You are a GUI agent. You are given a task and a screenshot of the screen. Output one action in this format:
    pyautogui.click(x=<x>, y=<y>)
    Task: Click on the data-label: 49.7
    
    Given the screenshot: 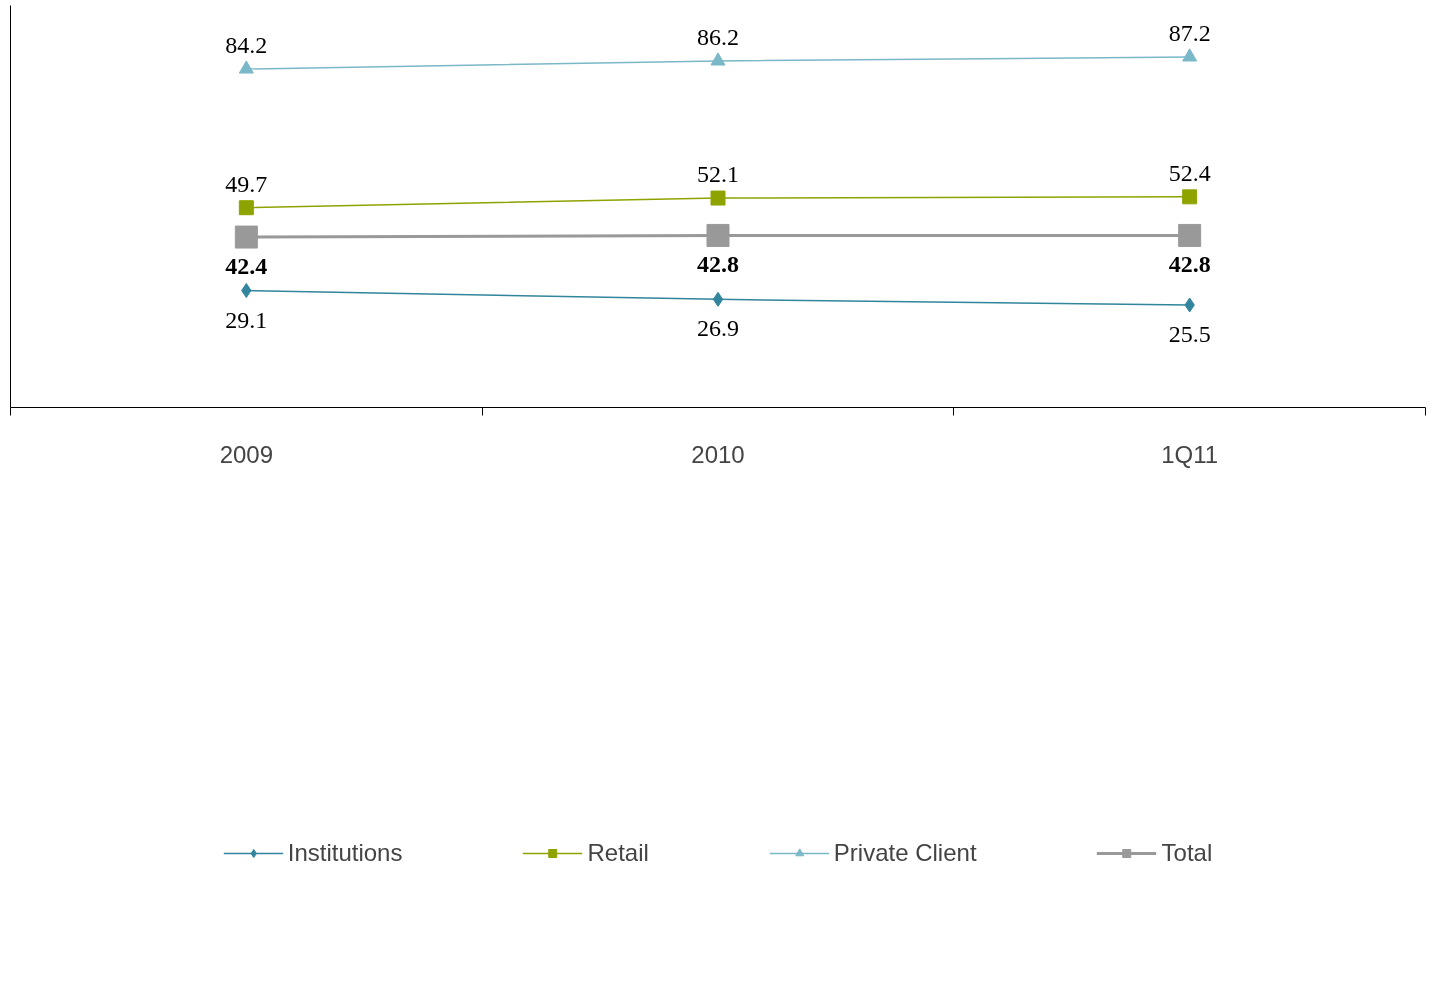 What is the action you would take?
    pyautogui.click(x=246, y=183)
    